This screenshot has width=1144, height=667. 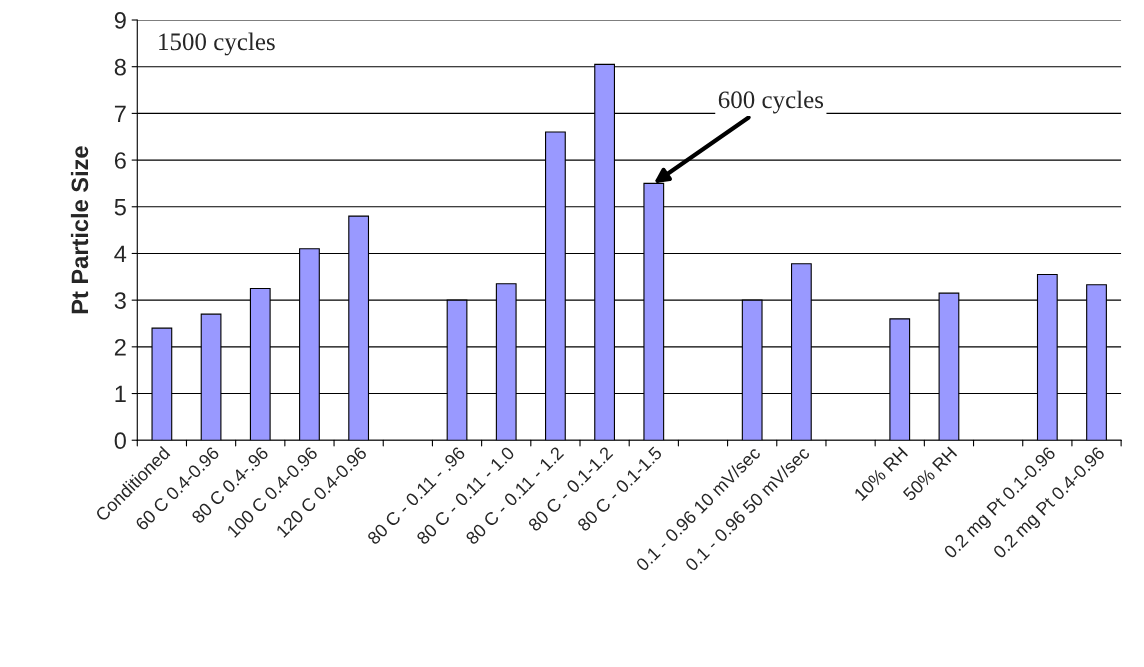 What do you see at coordinates (771, 102) in the screenshot?
I see `annotation: 600 cycles` at bounding box center [771, 102].